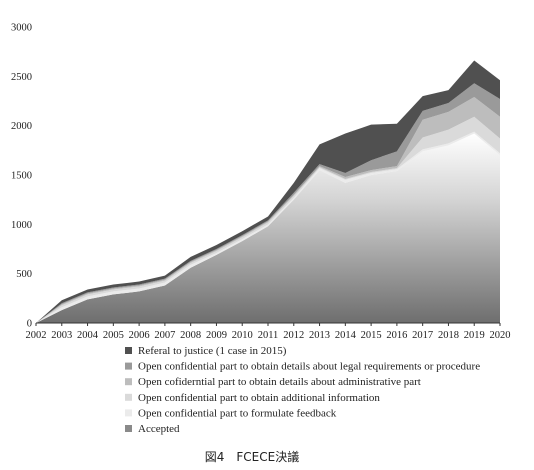  I want to click on legend-swatch-accepted, so click(128, 428).